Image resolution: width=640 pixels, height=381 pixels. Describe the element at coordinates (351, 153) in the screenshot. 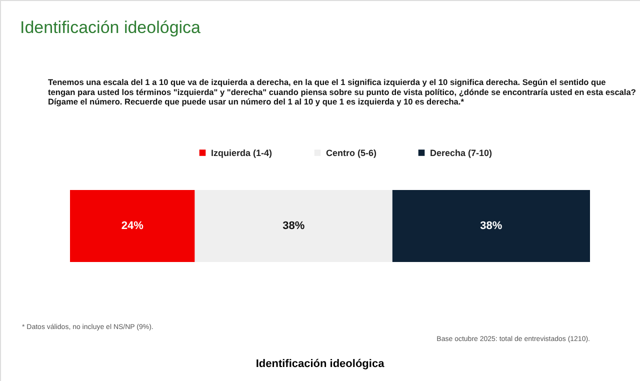

I see `legend-label: Centro (5-6)` at that location.